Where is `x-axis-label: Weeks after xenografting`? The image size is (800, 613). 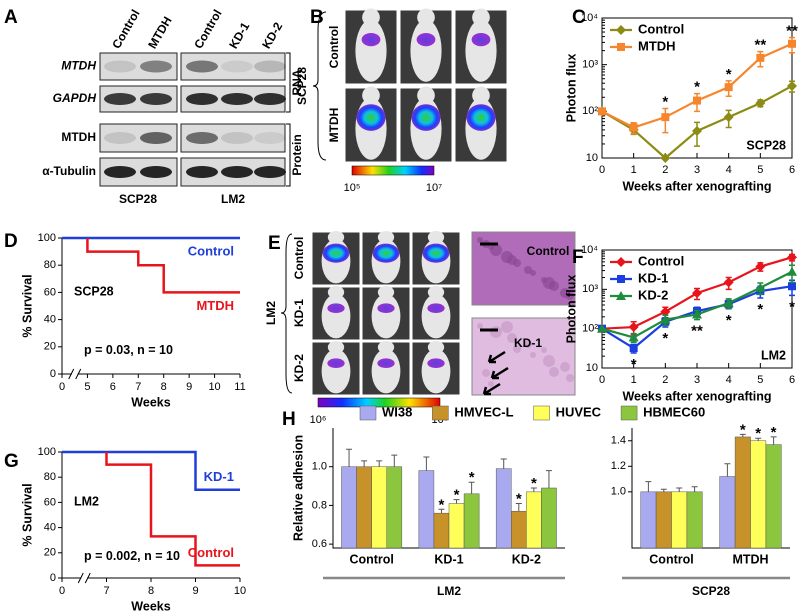
x-axis-label: Weeks after xenografting is located at coordinates (696, 396).